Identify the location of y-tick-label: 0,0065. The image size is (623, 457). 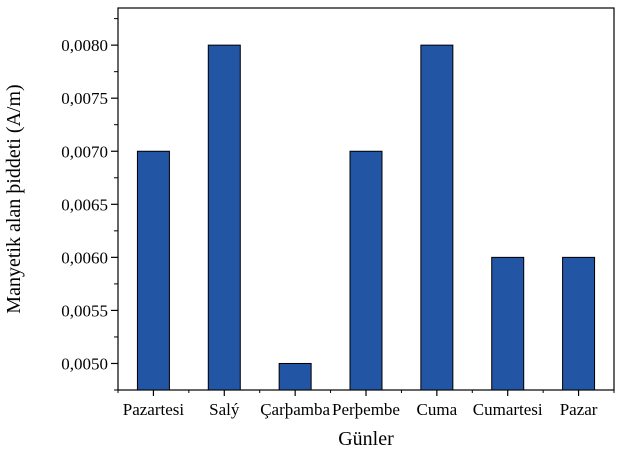
(84, 204).